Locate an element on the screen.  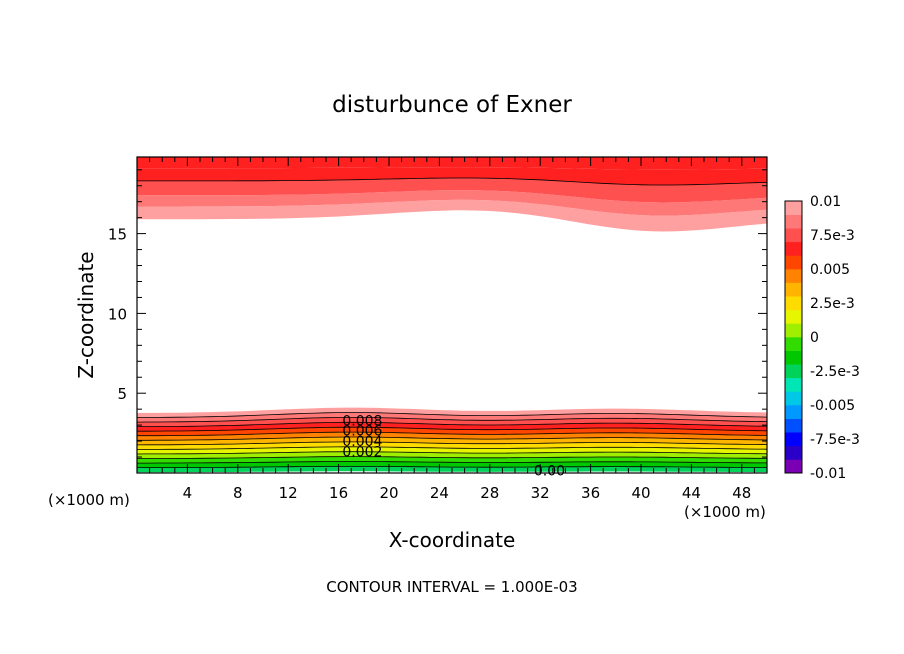
colorbar-tick-label: -2.5e-3 is located at coordinates (835, 372).